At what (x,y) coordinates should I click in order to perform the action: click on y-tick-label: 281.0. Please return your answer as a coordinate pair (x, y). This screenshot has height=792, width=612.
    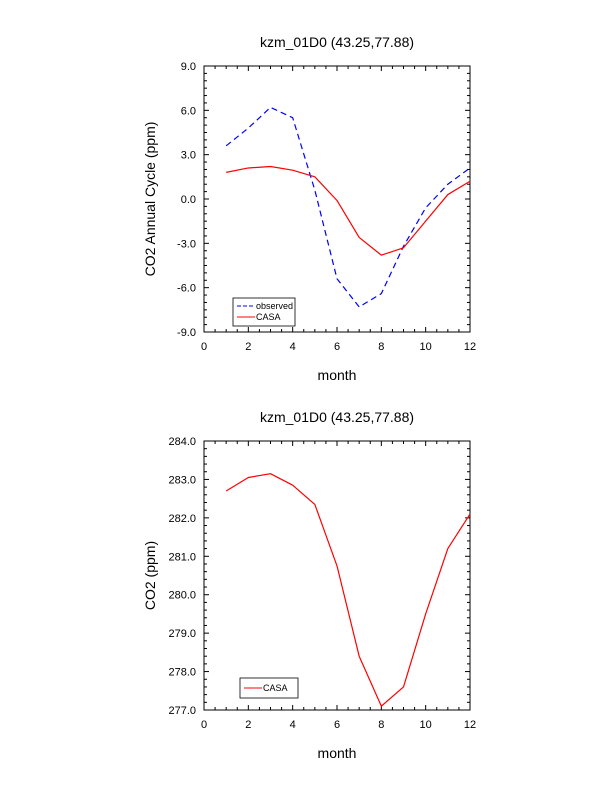
    Looking at the image, I should click on (182, 557).